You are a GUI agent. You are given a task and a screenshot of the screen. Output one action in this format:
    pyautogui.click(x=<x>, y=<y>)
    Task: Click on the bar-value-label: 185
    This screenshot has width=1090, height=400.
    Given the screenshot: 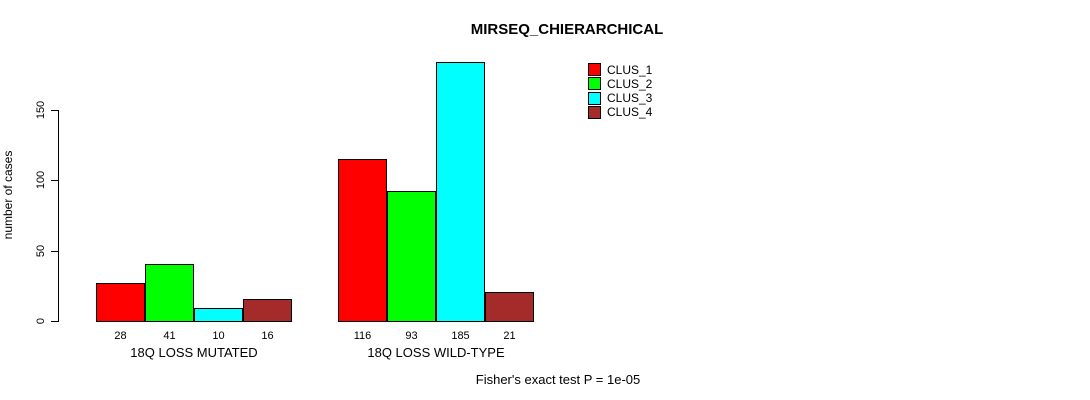 What is the action you would take?
    pyautogui.click(x=460, y=336)
    